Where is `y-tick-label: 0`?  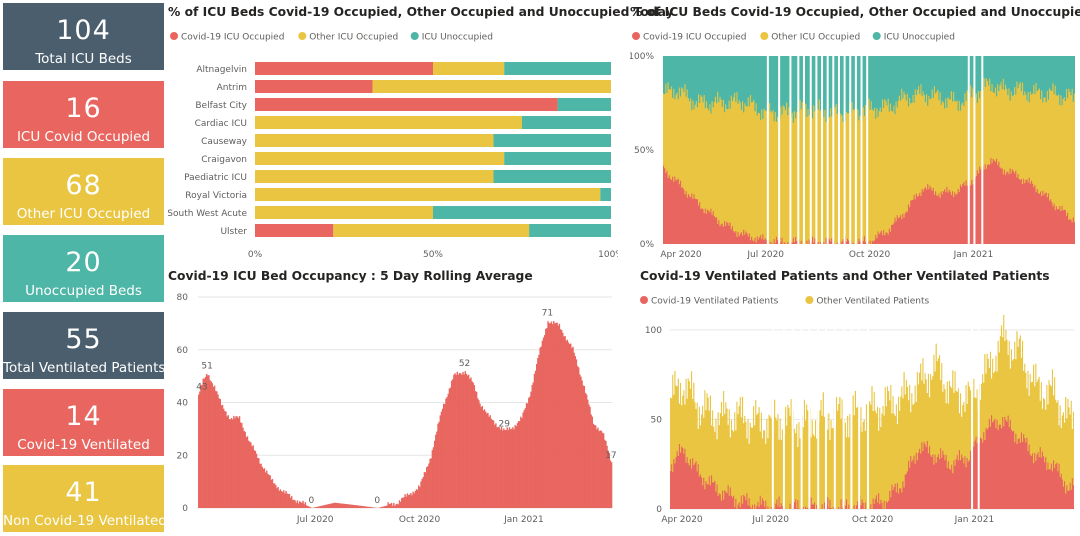
y-tick-label: 0 is located at coordinates (185, 509).